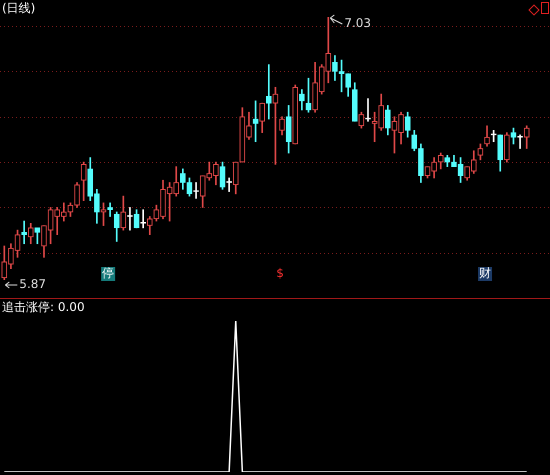 Image resolution: width=550 pixels, height=475 pixels. Describe the element at coordinates (485, 273) in the screenshot. I see `annotation: 财` at that location.